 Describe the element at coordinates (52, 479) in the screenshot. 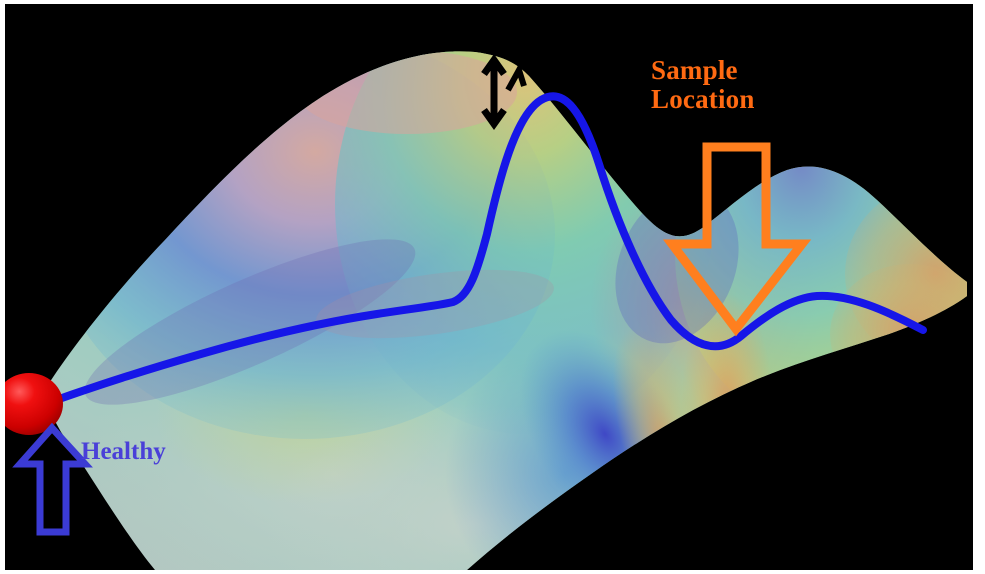

I see `healthy-arrow` at that location.